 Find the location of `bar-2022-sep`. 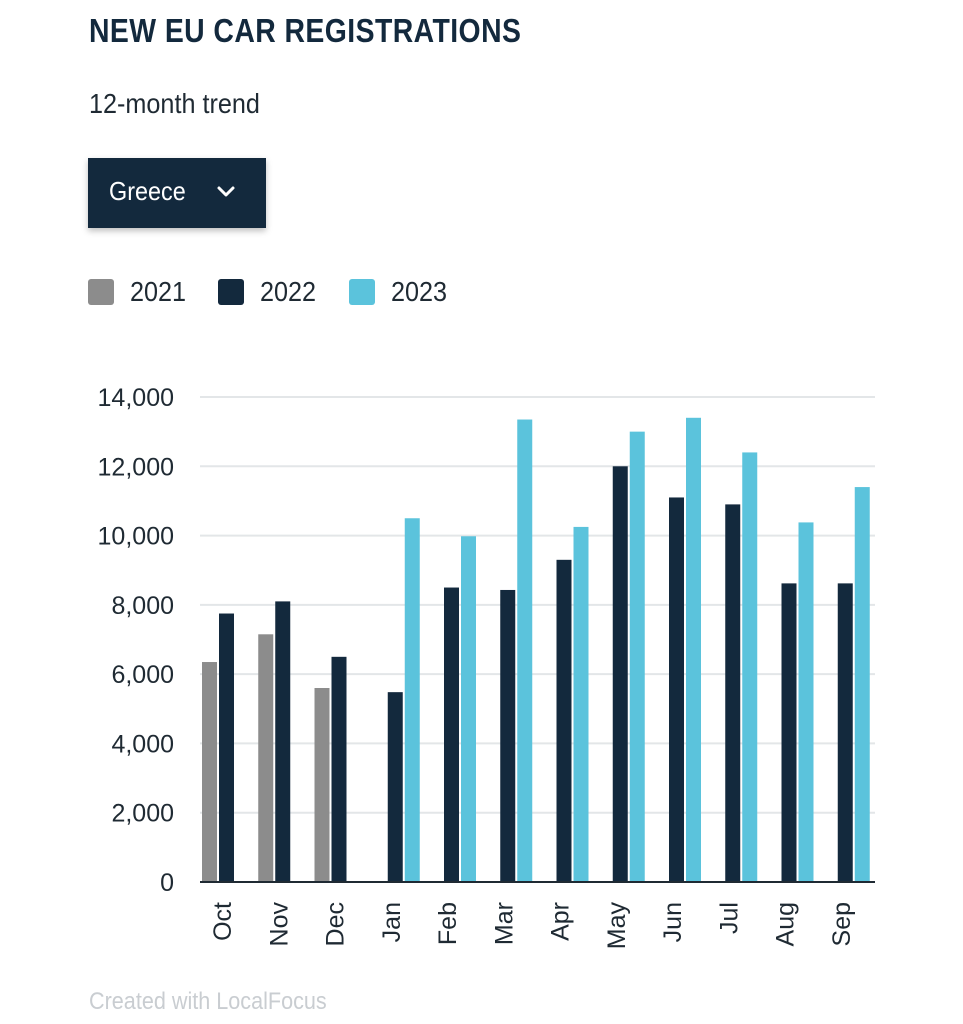

bar-2022-sep is located at coordinates (845, 732).